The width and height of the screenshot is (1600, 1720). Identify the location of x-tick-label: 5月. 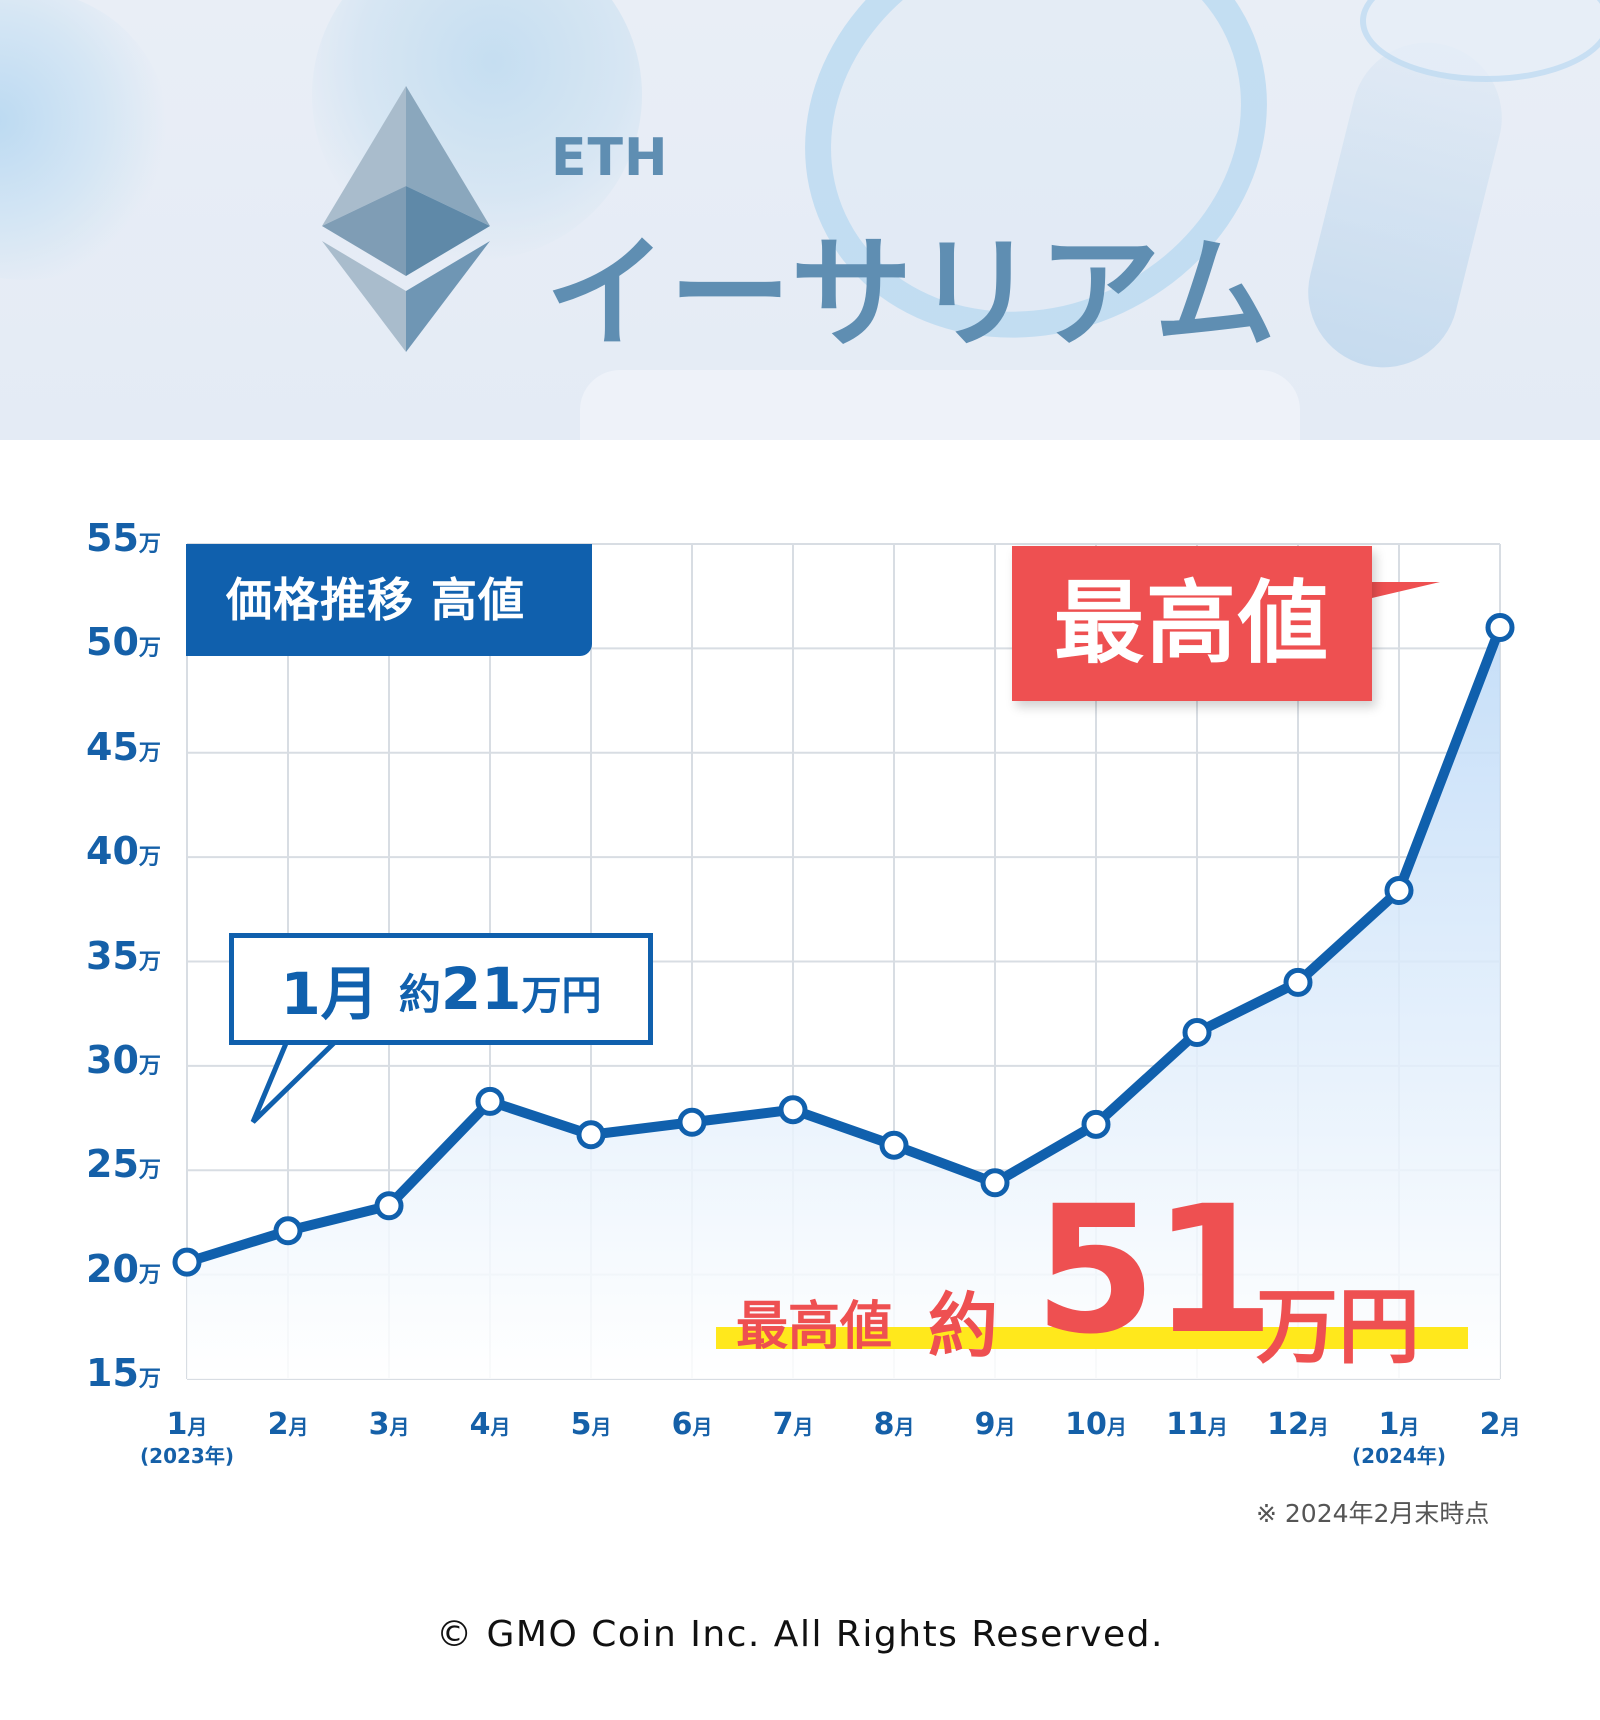
(591, 1424).